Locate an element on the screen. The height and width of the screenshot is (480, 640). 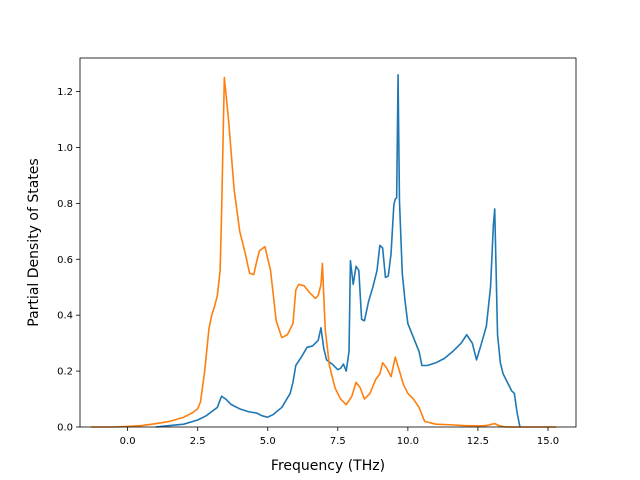
x-tick-label: 10.0 is located at coordinates (408, 441).